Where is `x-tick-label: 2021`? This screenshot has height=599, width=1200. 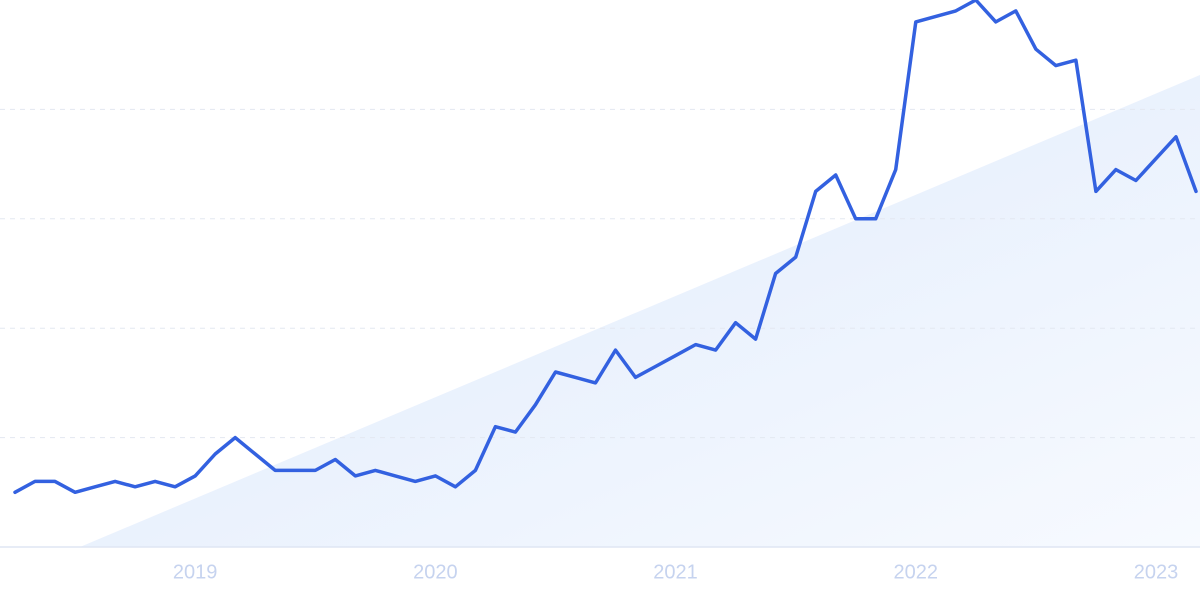
x-tick-label: 2021 is located at coordinates (675, 572).